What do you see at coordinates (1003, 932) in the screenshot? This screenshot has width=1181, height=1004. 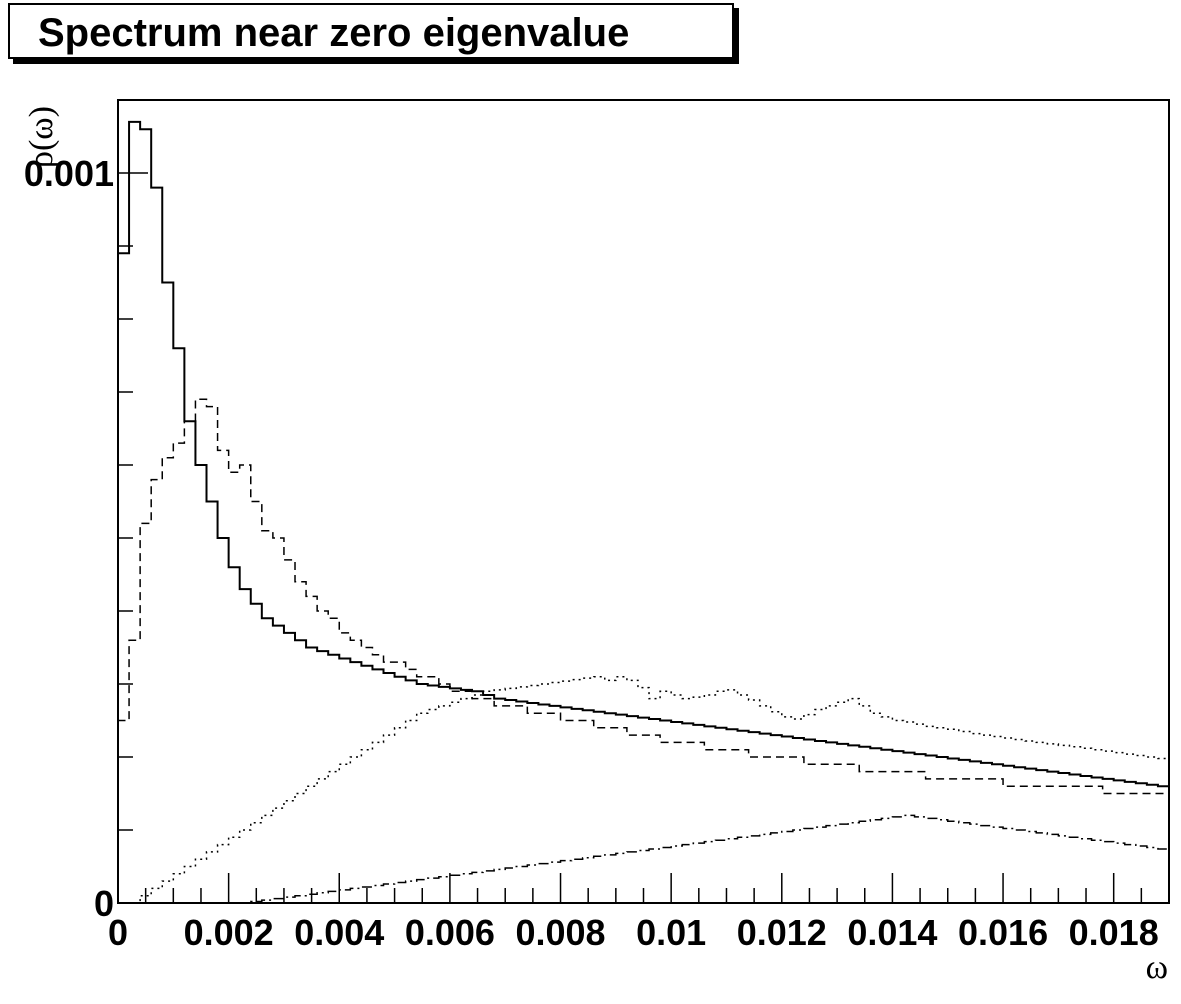 I see `x-tick-label: 0.016` at bounding box center [1003, 932].